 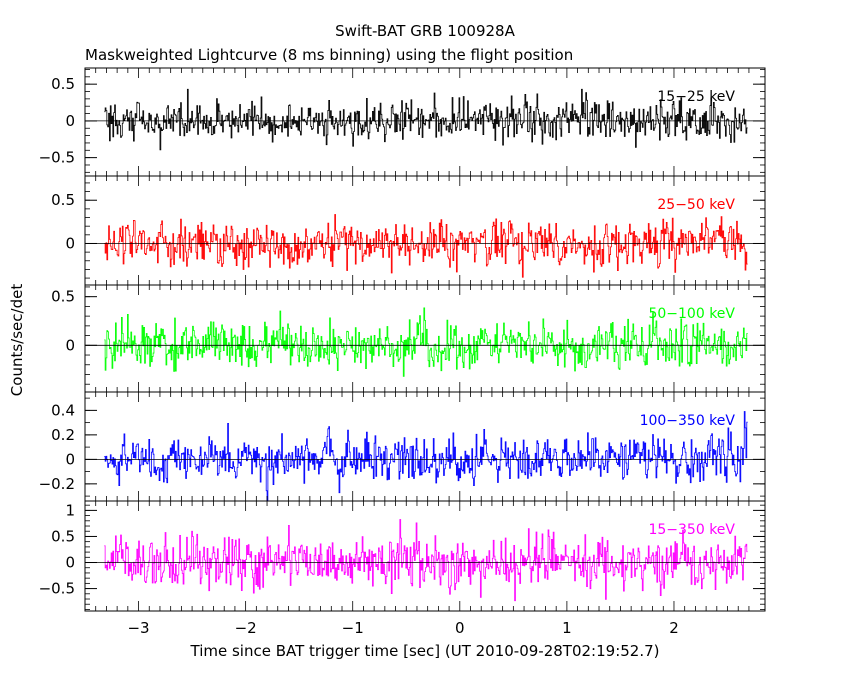 What do you see at coordinates (57, 484) in the screenshot?
I see `y-tick-label-100-350-kev: −0.2` at bounding box center [57, 484].